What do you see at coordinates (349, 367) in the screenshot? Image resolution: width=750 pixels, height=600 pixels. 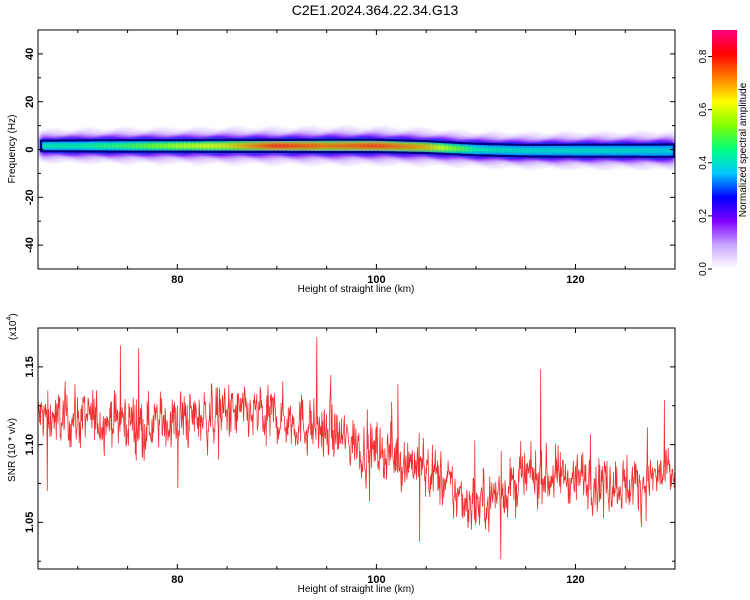 I see `snr-ytick: 1.15` at bounding box center [349, 367].